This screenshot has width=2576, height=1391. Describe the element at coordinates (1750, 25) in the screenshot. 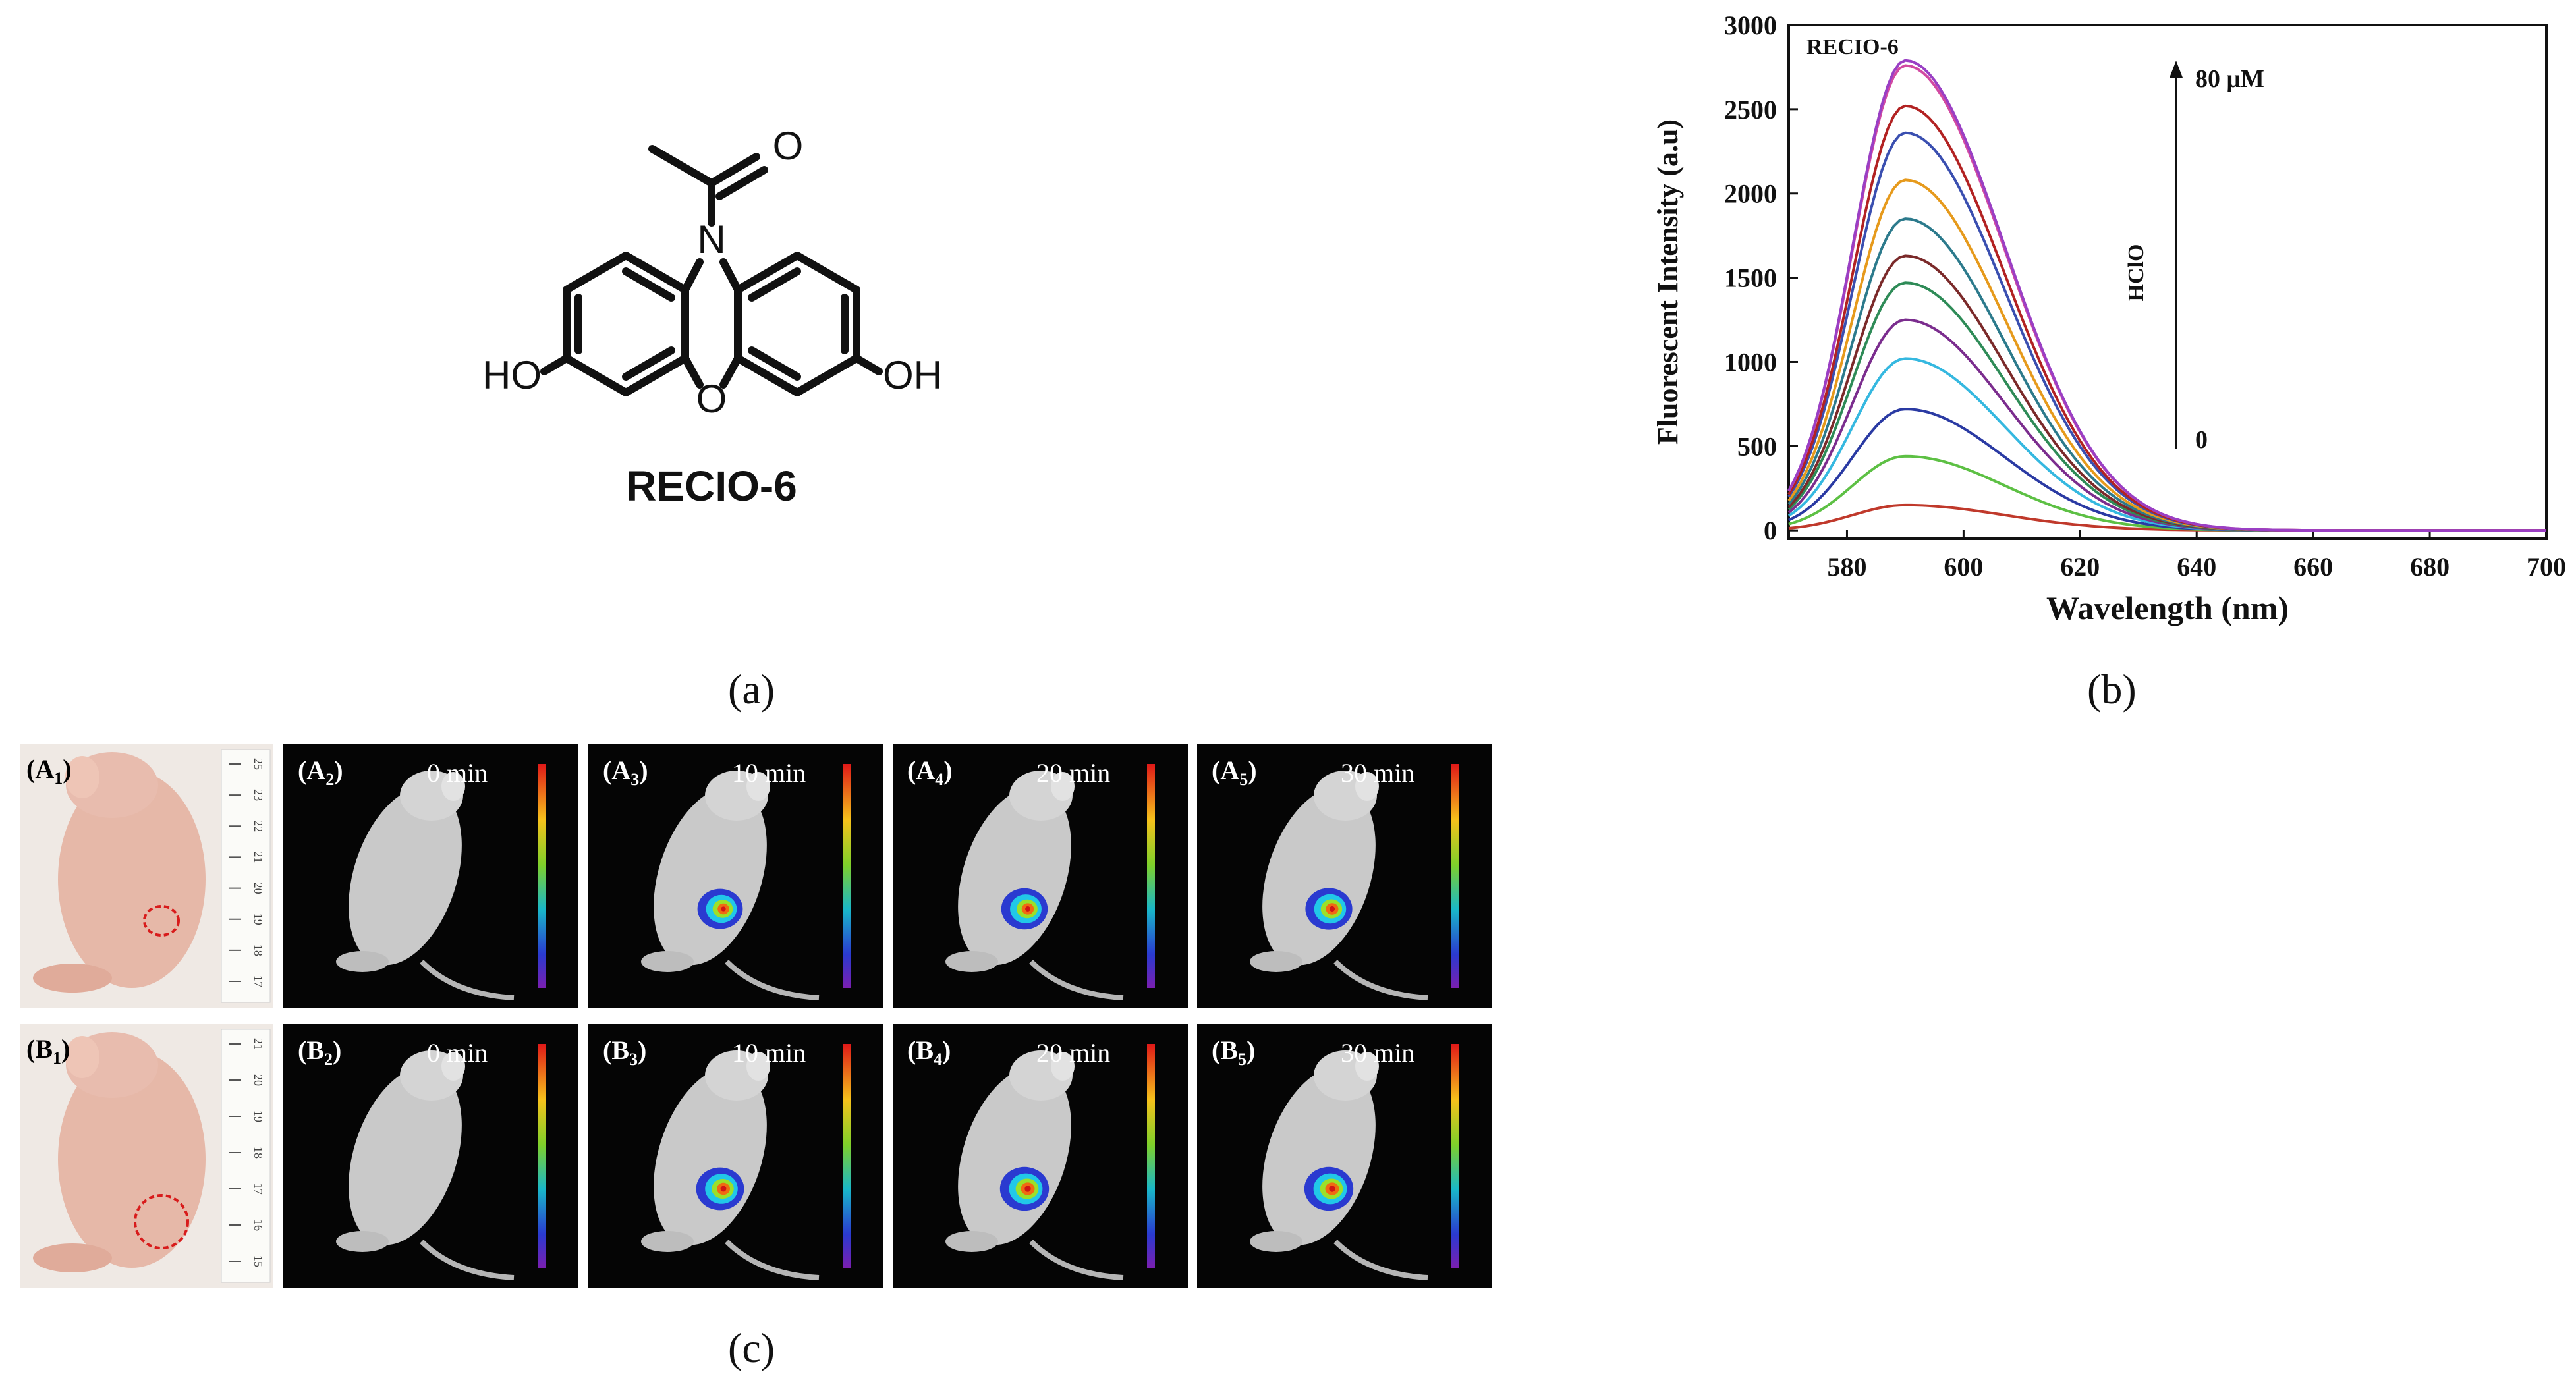

I see `y-tick-label: 3000` at that location.